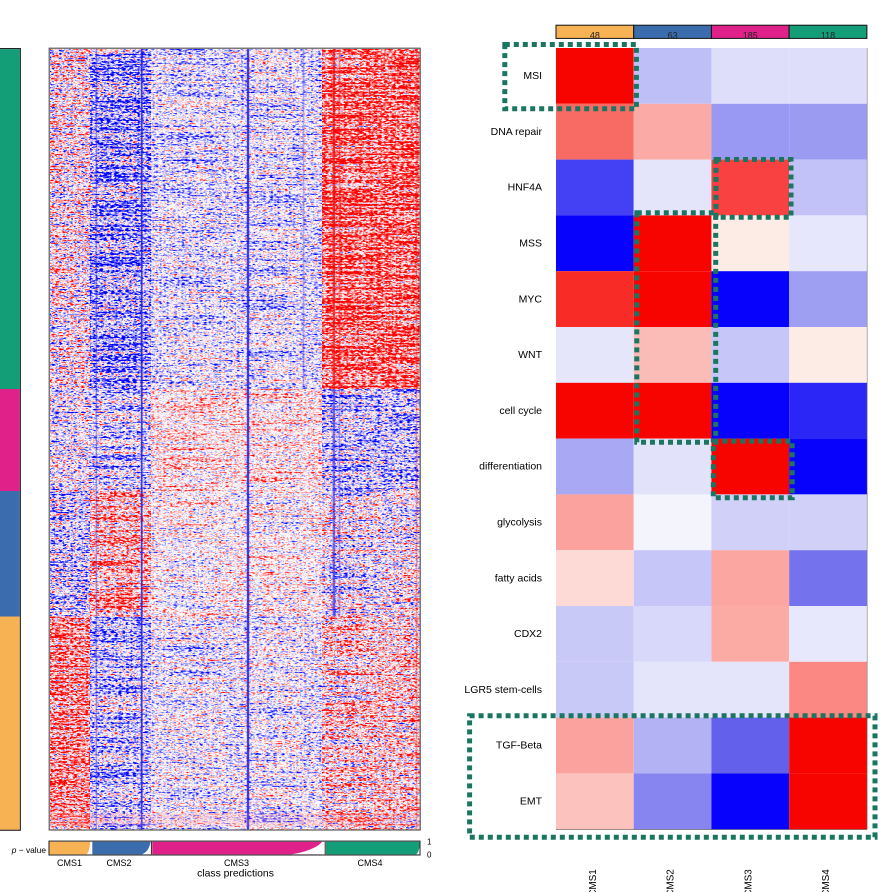 The image size is (891, 892). Describe the element at coordinates (235, 874) in the screenshot. I see `svg-text: class predictions` at that location.